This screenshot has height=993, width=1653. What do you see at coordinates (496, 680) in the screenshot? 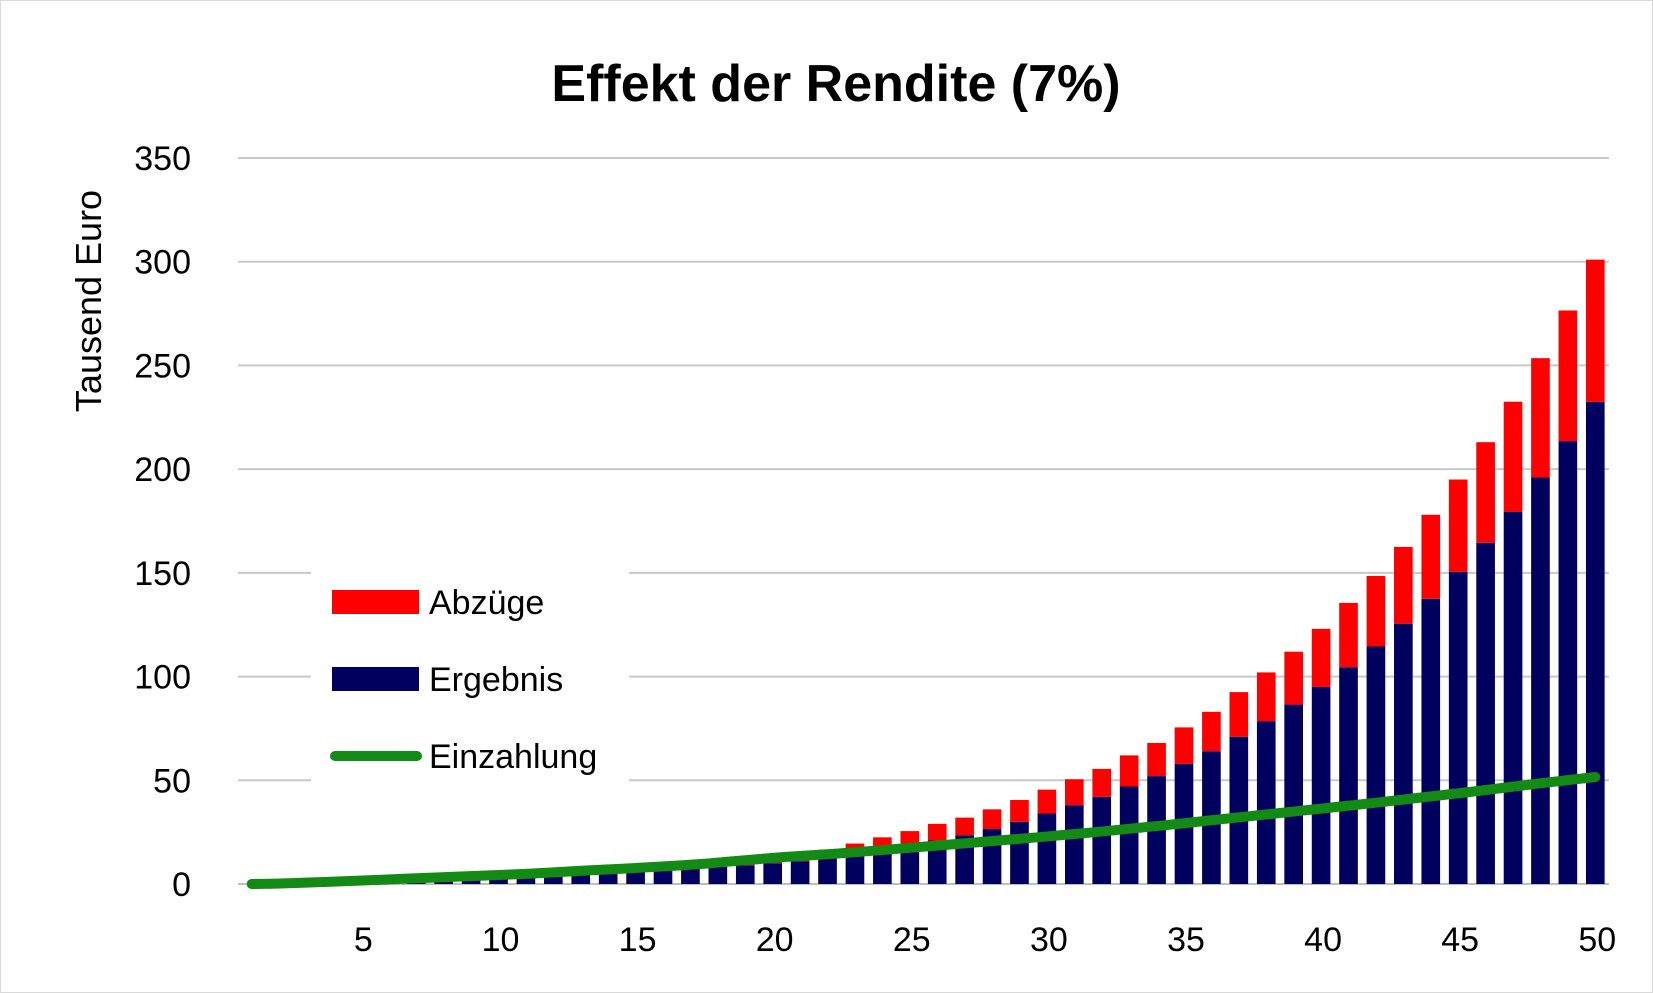
I see `legend-label: Ergebnis` at bounding box center [496, 680].